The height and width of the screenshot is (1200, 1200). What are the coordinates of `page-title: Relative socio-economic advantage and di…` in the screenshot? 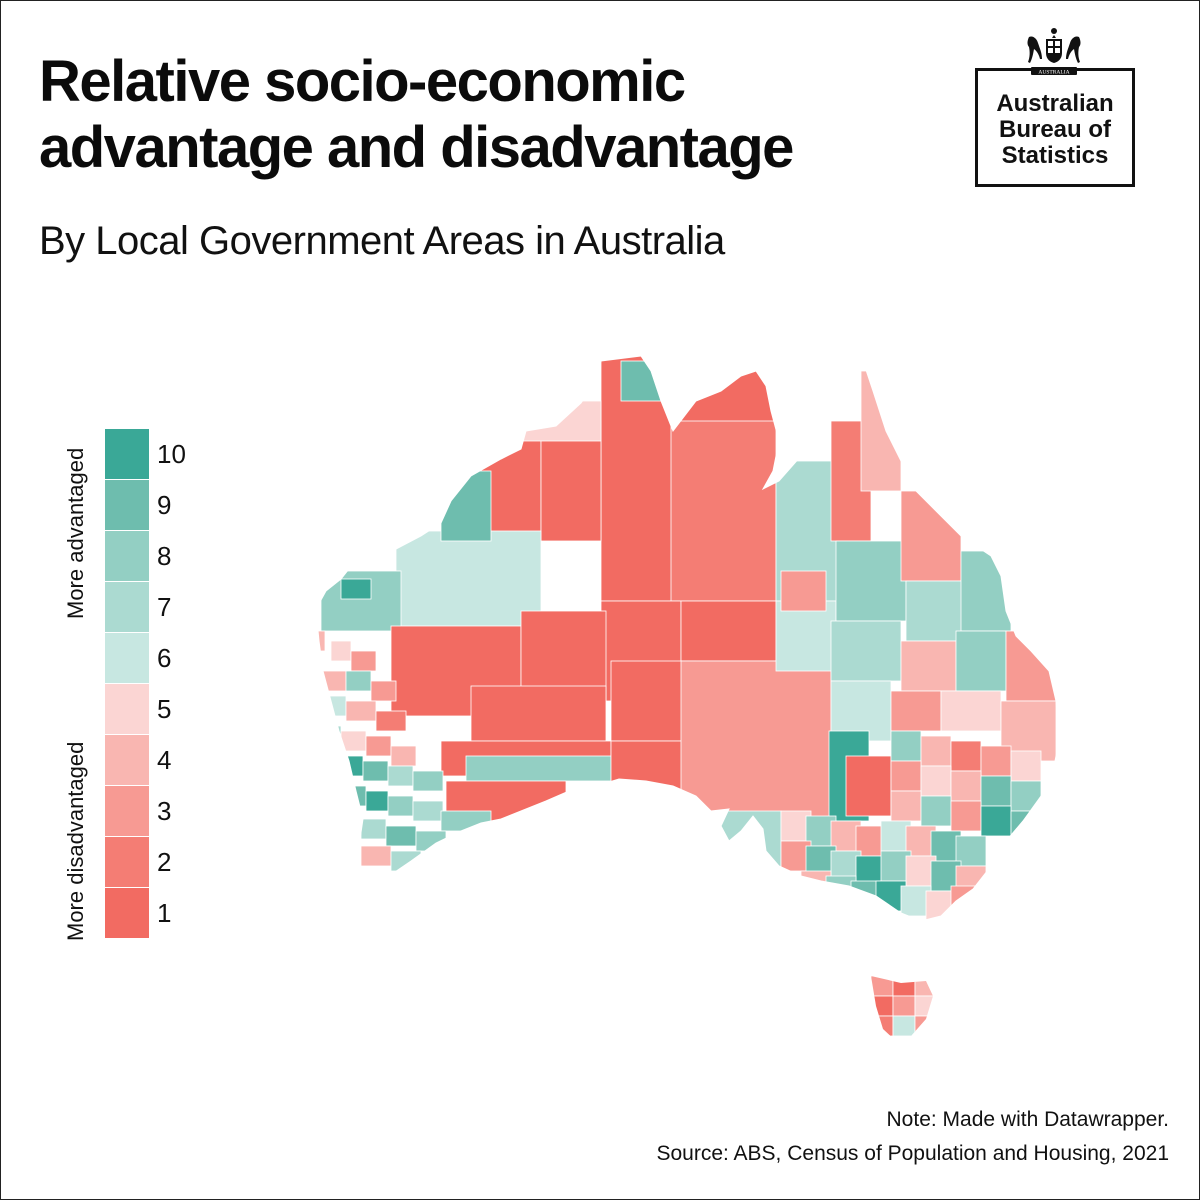 It's located at (489, 115).